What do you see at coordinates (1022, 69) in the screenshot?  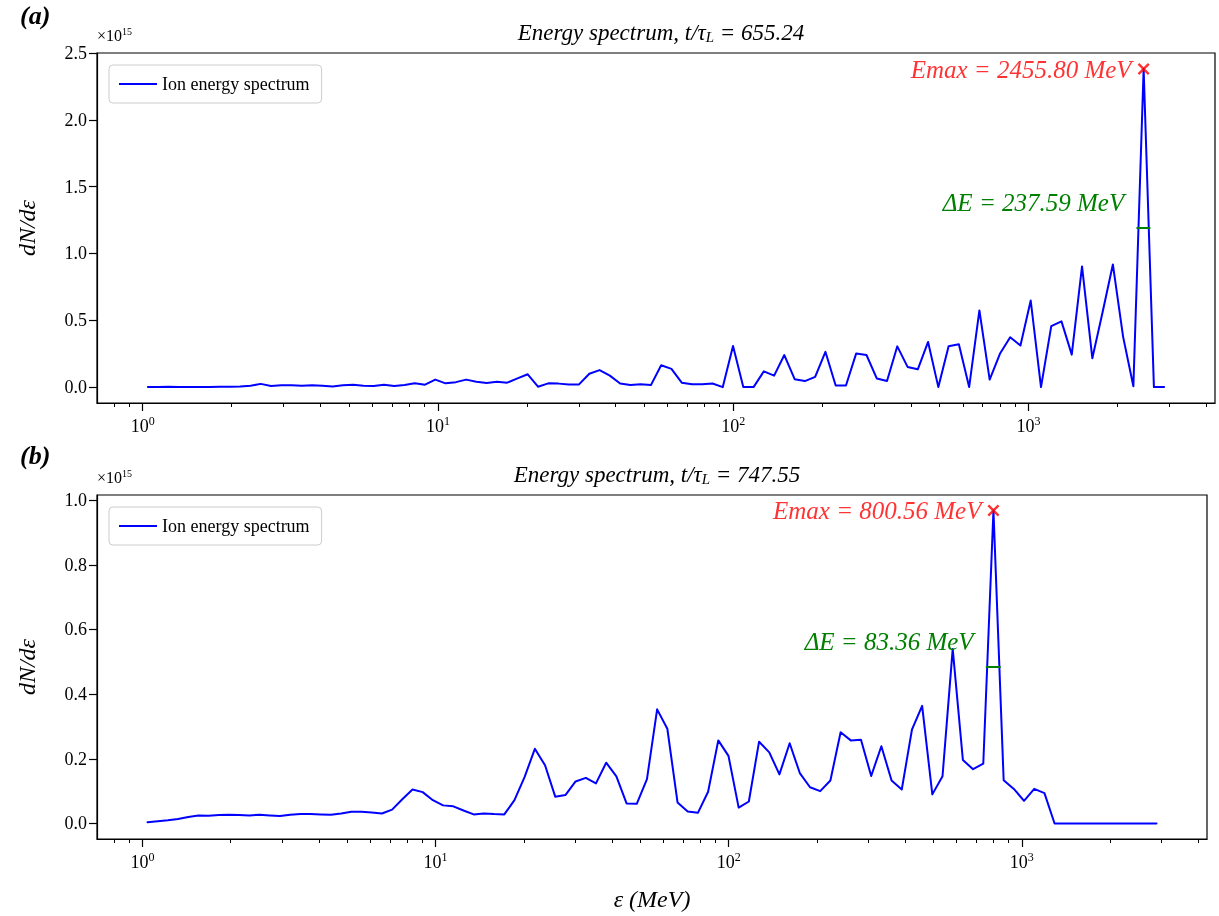 I see `series-label: Emax = 2455.80 MeV` at bounding box center [1022, 69].